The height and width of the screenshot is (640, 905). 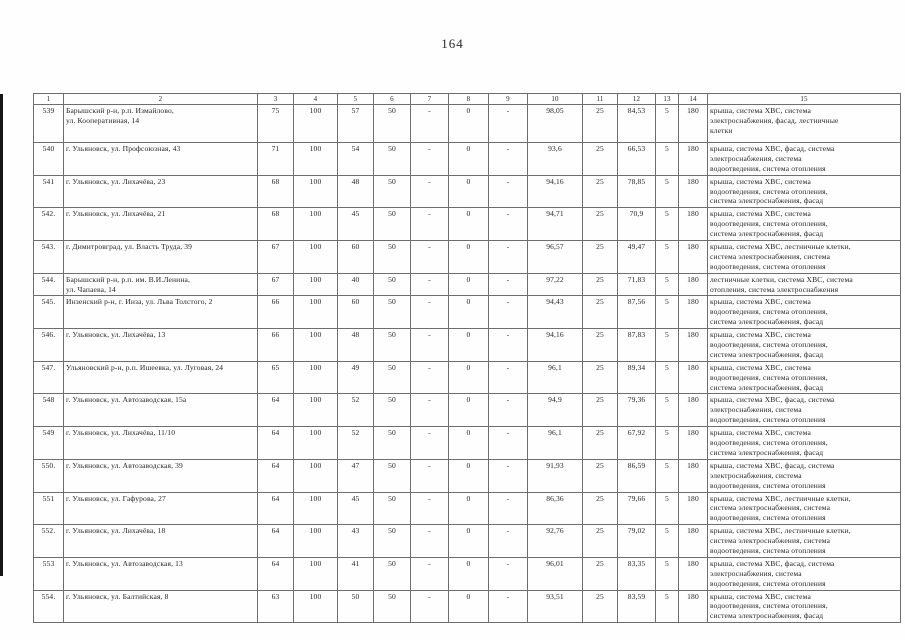 I want to click on value-cell: 78,85, so click(x=636, y=191).